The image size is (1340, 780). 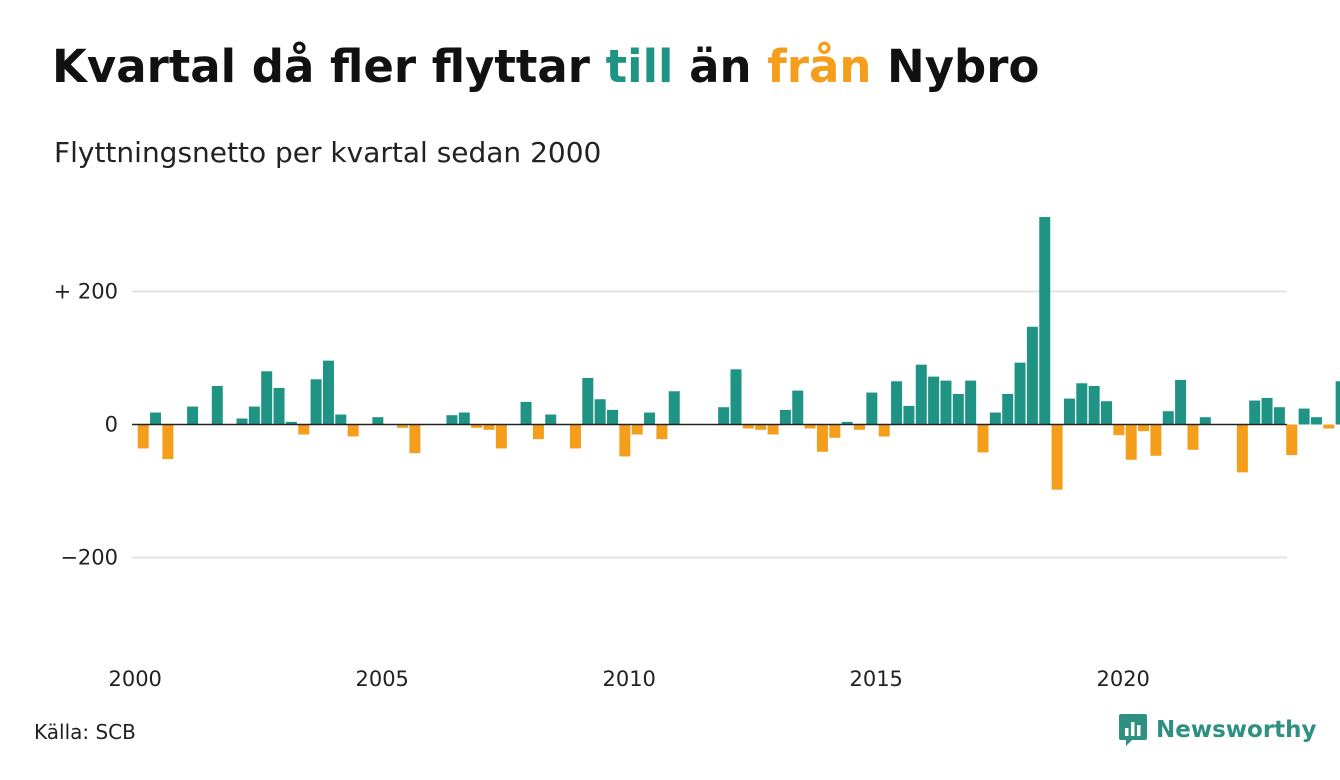 I want to click on title-part-1: Kvartal då fler flyttar, so click(x=329, y=66).